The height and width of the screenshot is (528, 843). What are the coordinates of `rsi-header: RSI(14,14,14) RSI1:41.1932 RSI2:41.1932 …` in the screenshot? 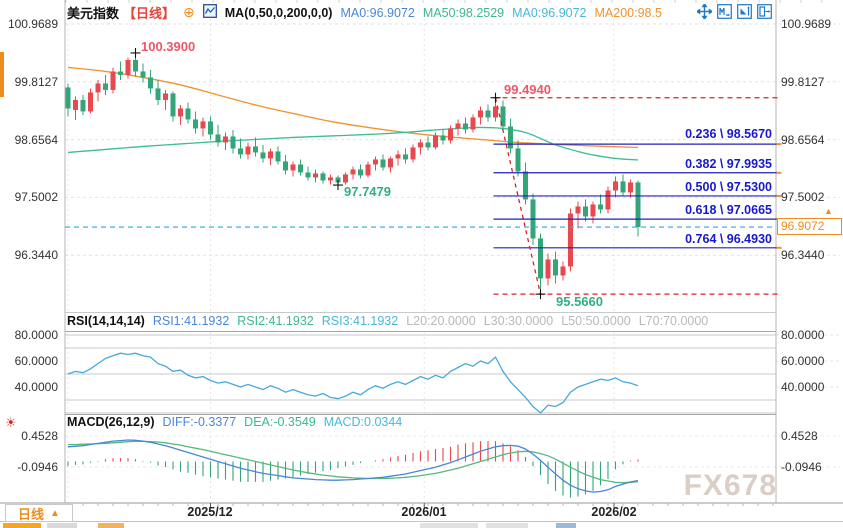 It's located at (387, 321).